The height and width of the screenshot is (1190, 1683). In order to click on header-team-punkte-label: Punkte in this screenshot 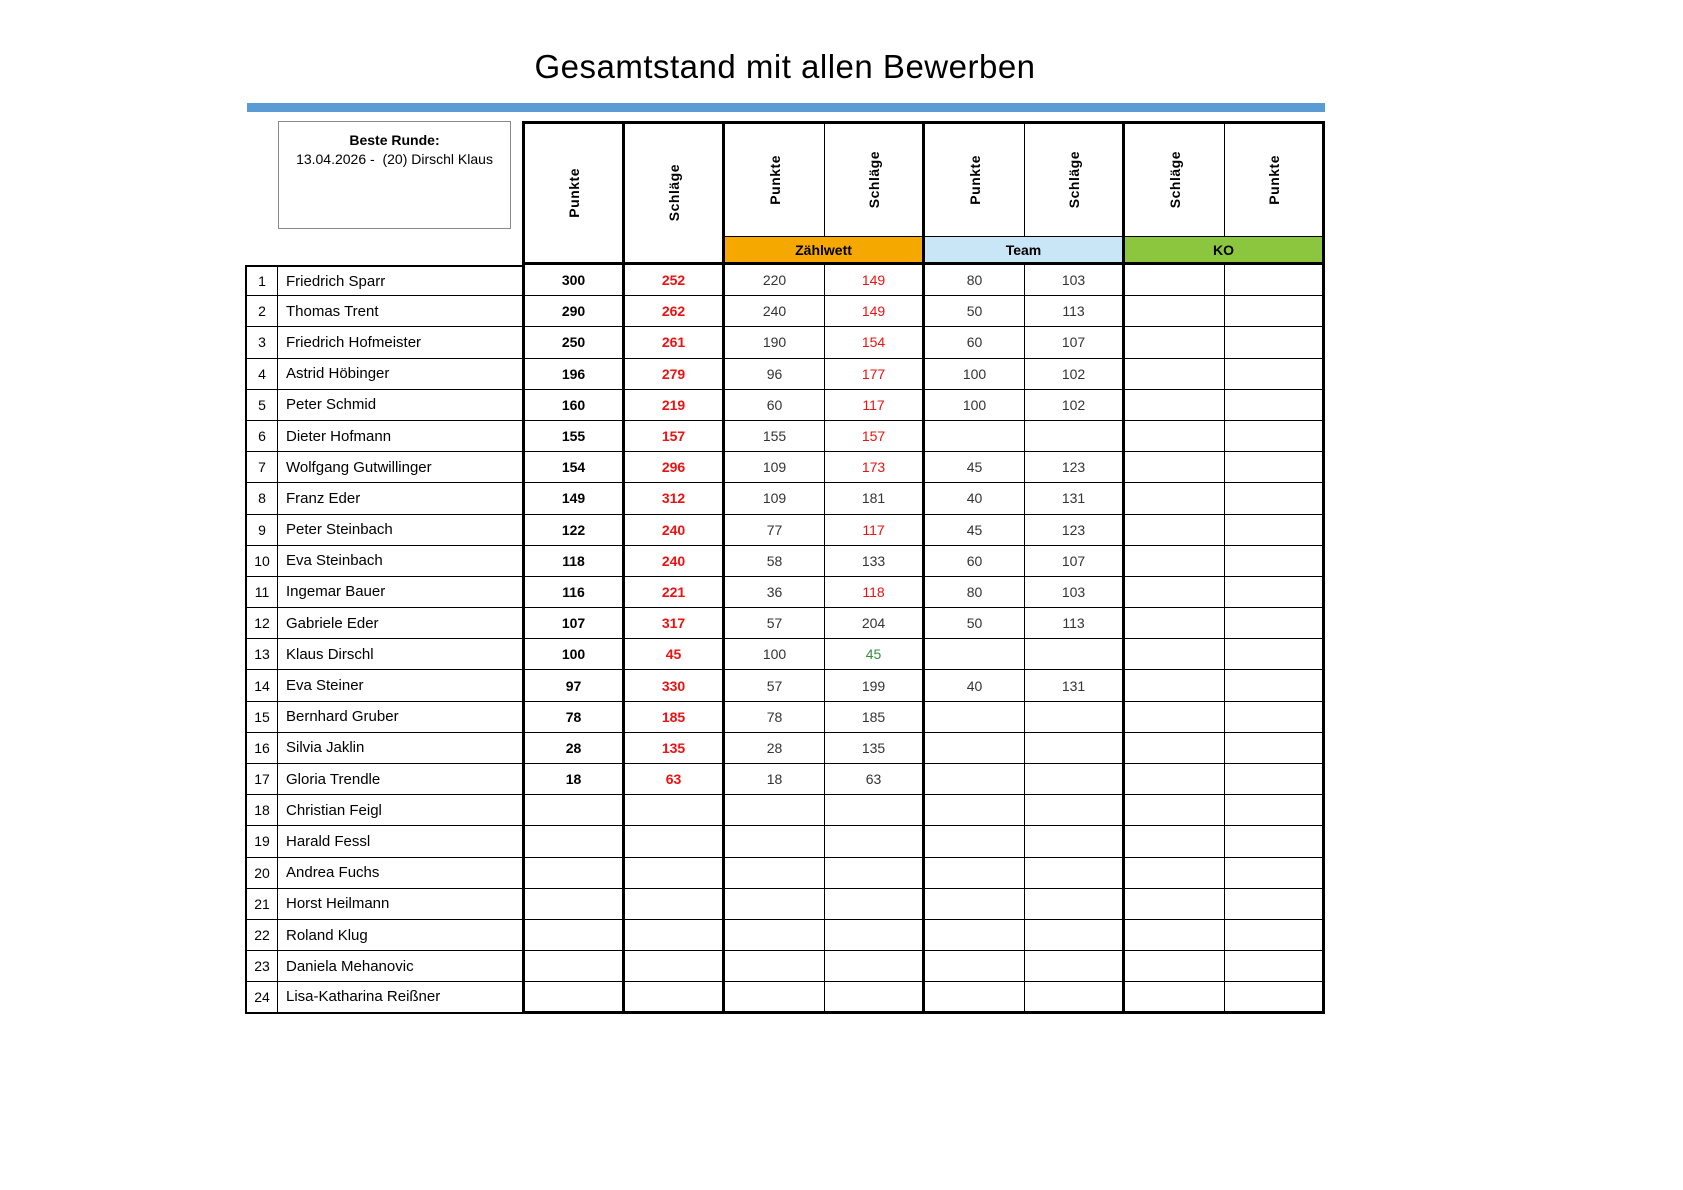, I will do `click(974, 180)`.